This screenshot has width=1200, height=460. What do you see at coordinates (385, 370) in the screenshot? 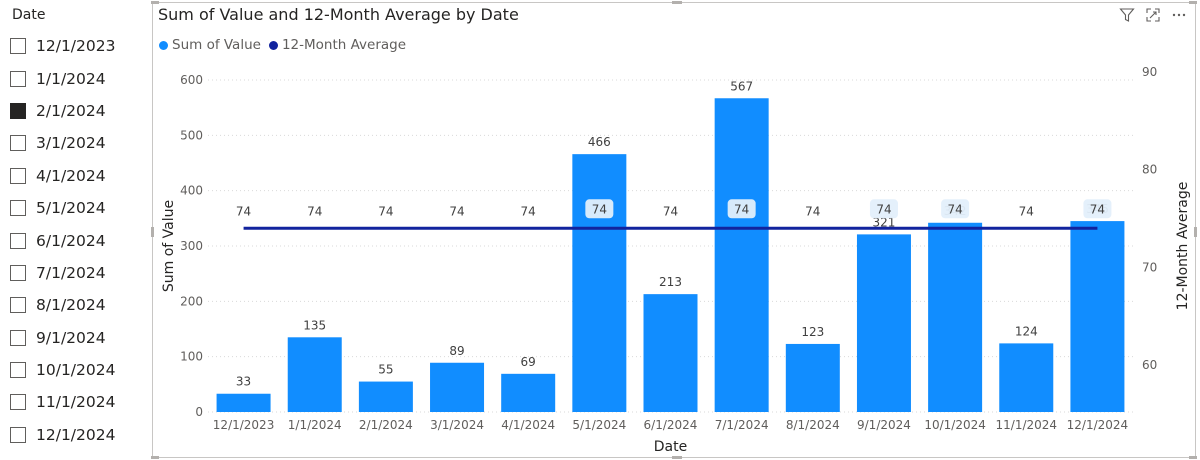
I see `bar-data-label: 55` at bounding box center [385, 370].